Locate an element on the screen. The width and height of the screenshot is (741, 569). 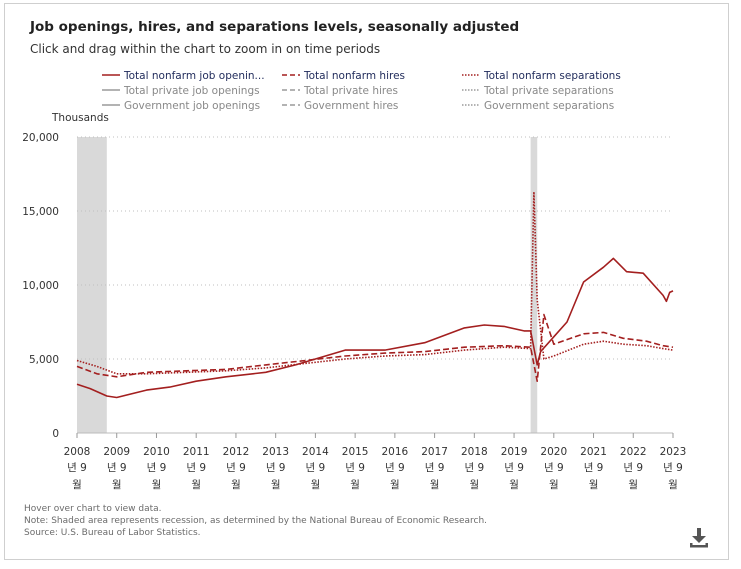
x-tick-year: 2012 is located at coordinates (236, 452).